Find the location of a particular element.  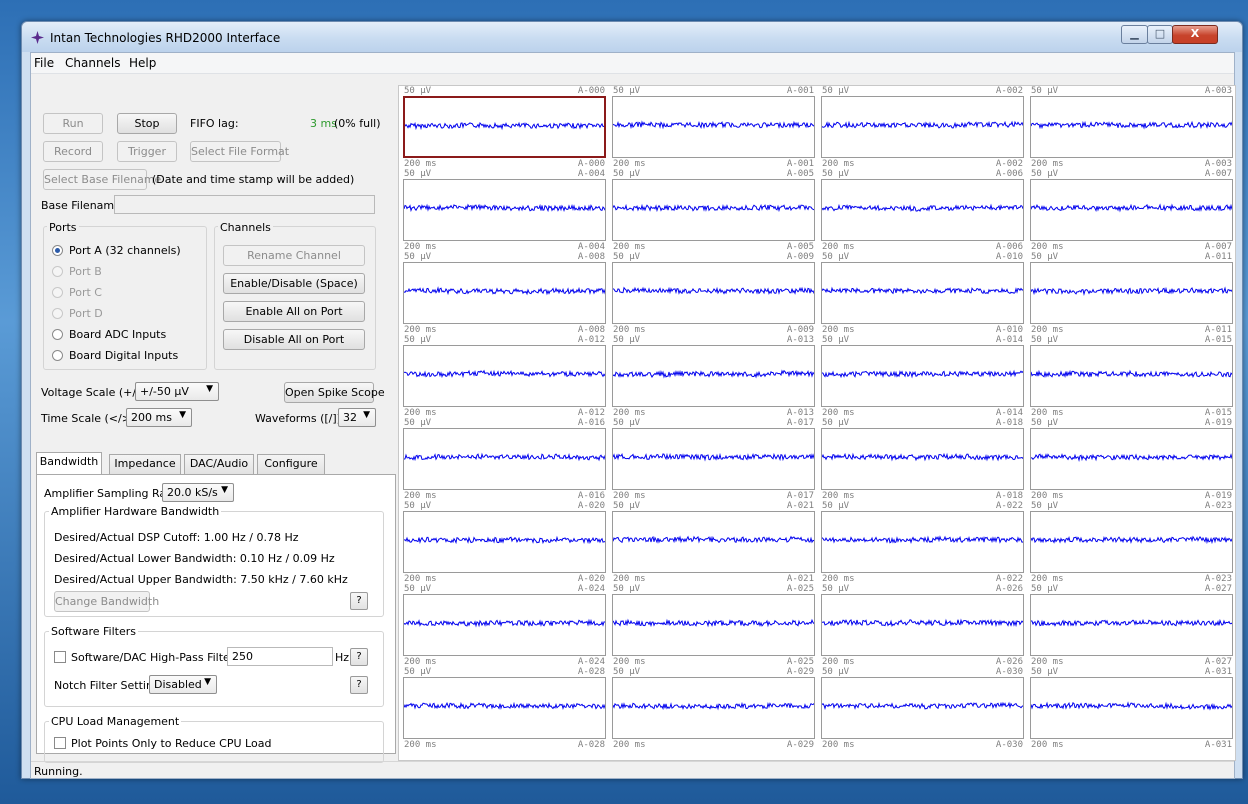

radio-board-digital is located at coordinates (57, 355).